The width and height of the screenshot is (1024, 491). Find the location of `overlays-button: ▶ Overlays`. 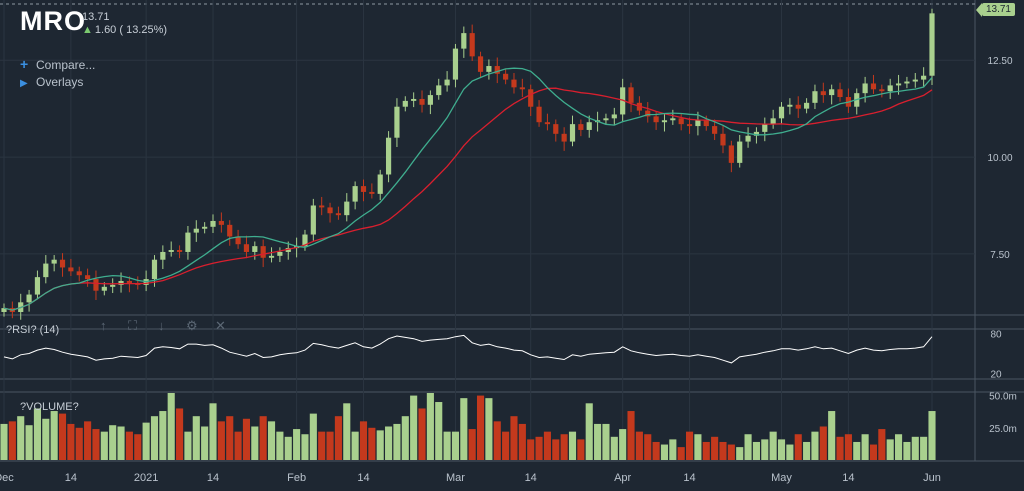

overlays-button: ▶ Overlays is located at coordinates (51, 82).